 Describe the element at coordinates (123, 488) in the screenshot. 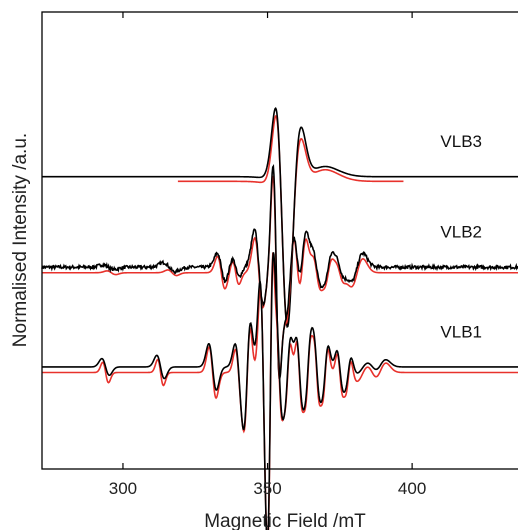

I see `x-tick-label: 300` at that location.